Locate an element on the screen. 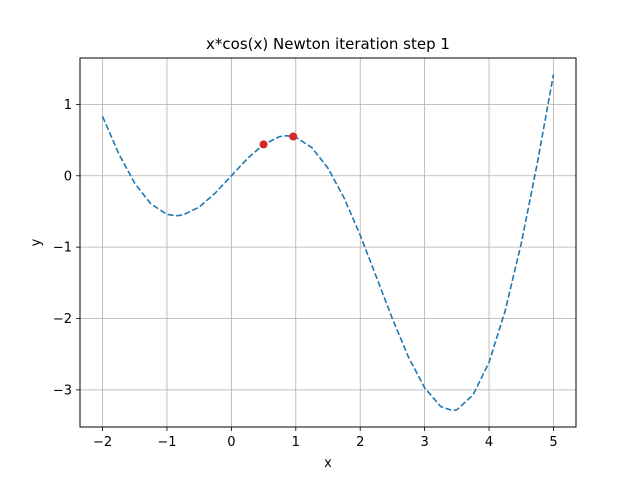 Image resolution: width=640 pixels, height=480 pixels. x-tick-label: 5 is located at coordinates (553, 442).